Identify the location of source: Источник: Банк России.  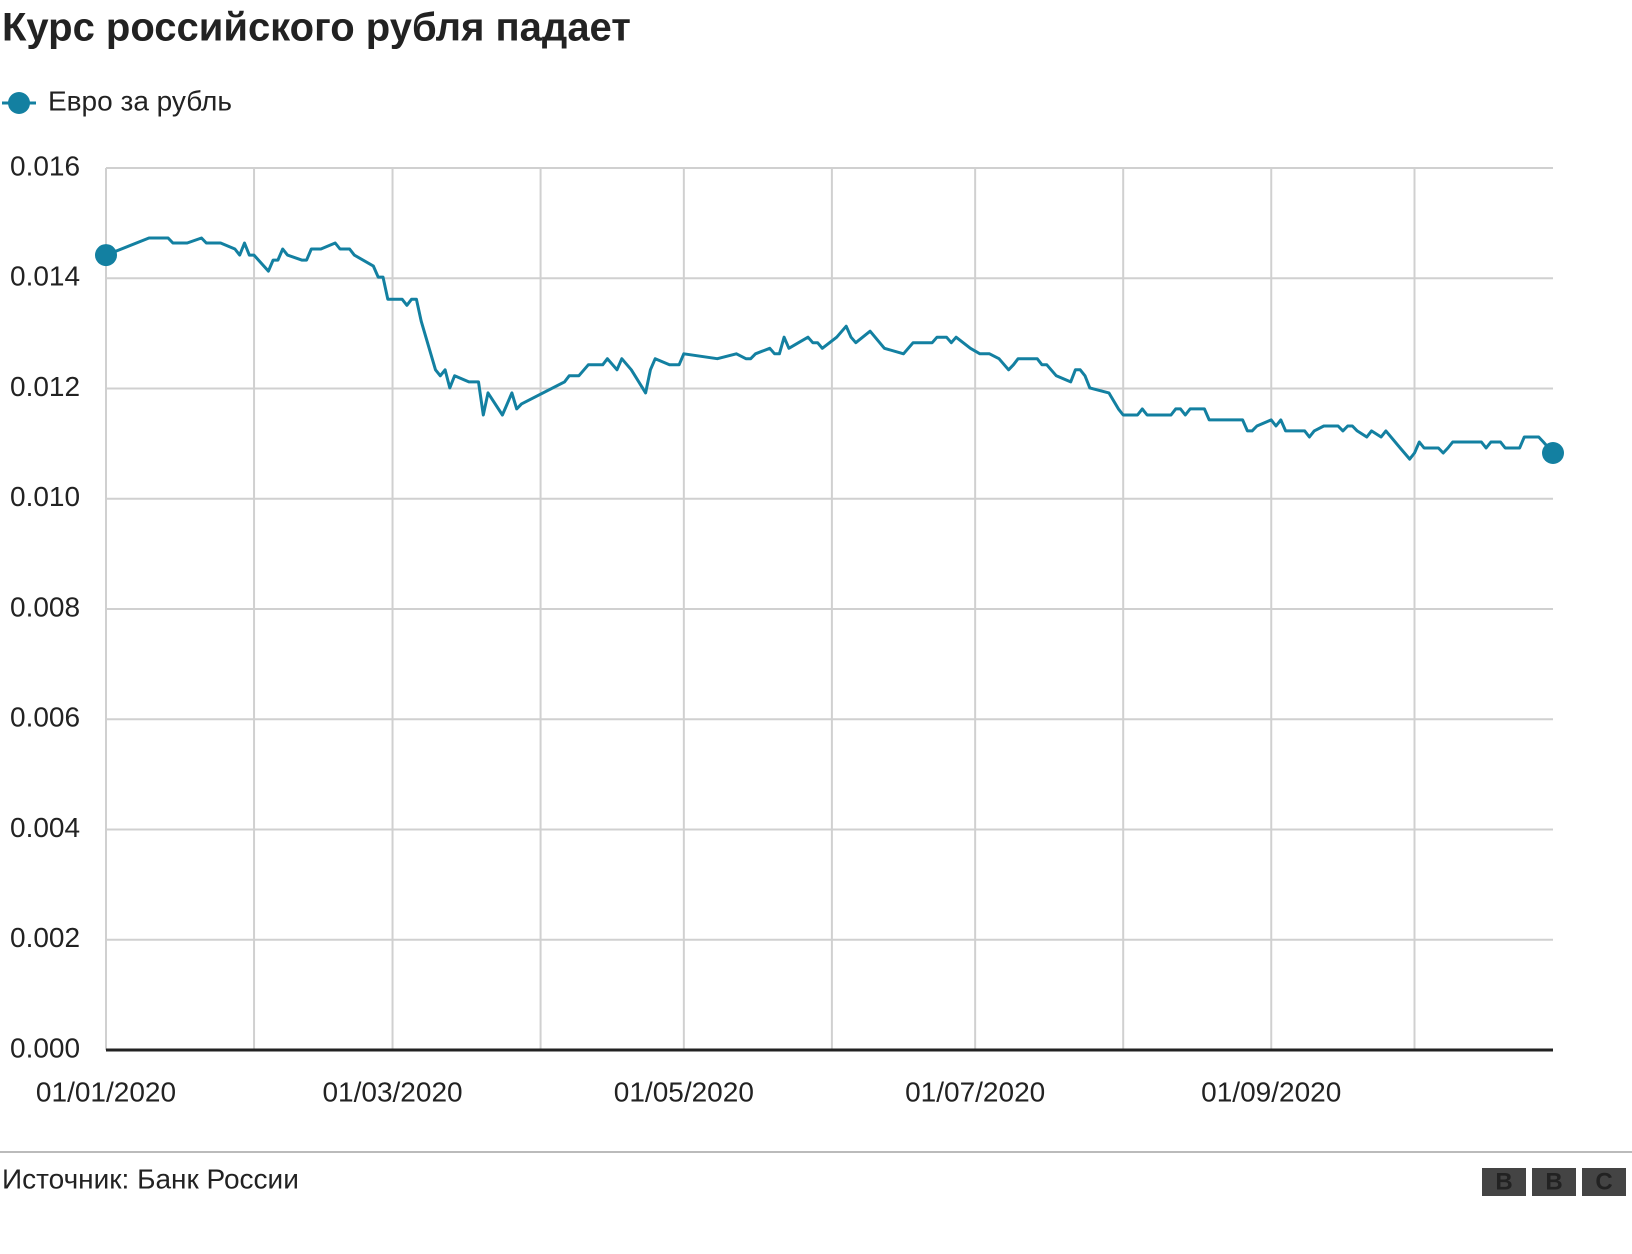
(150, 1178).